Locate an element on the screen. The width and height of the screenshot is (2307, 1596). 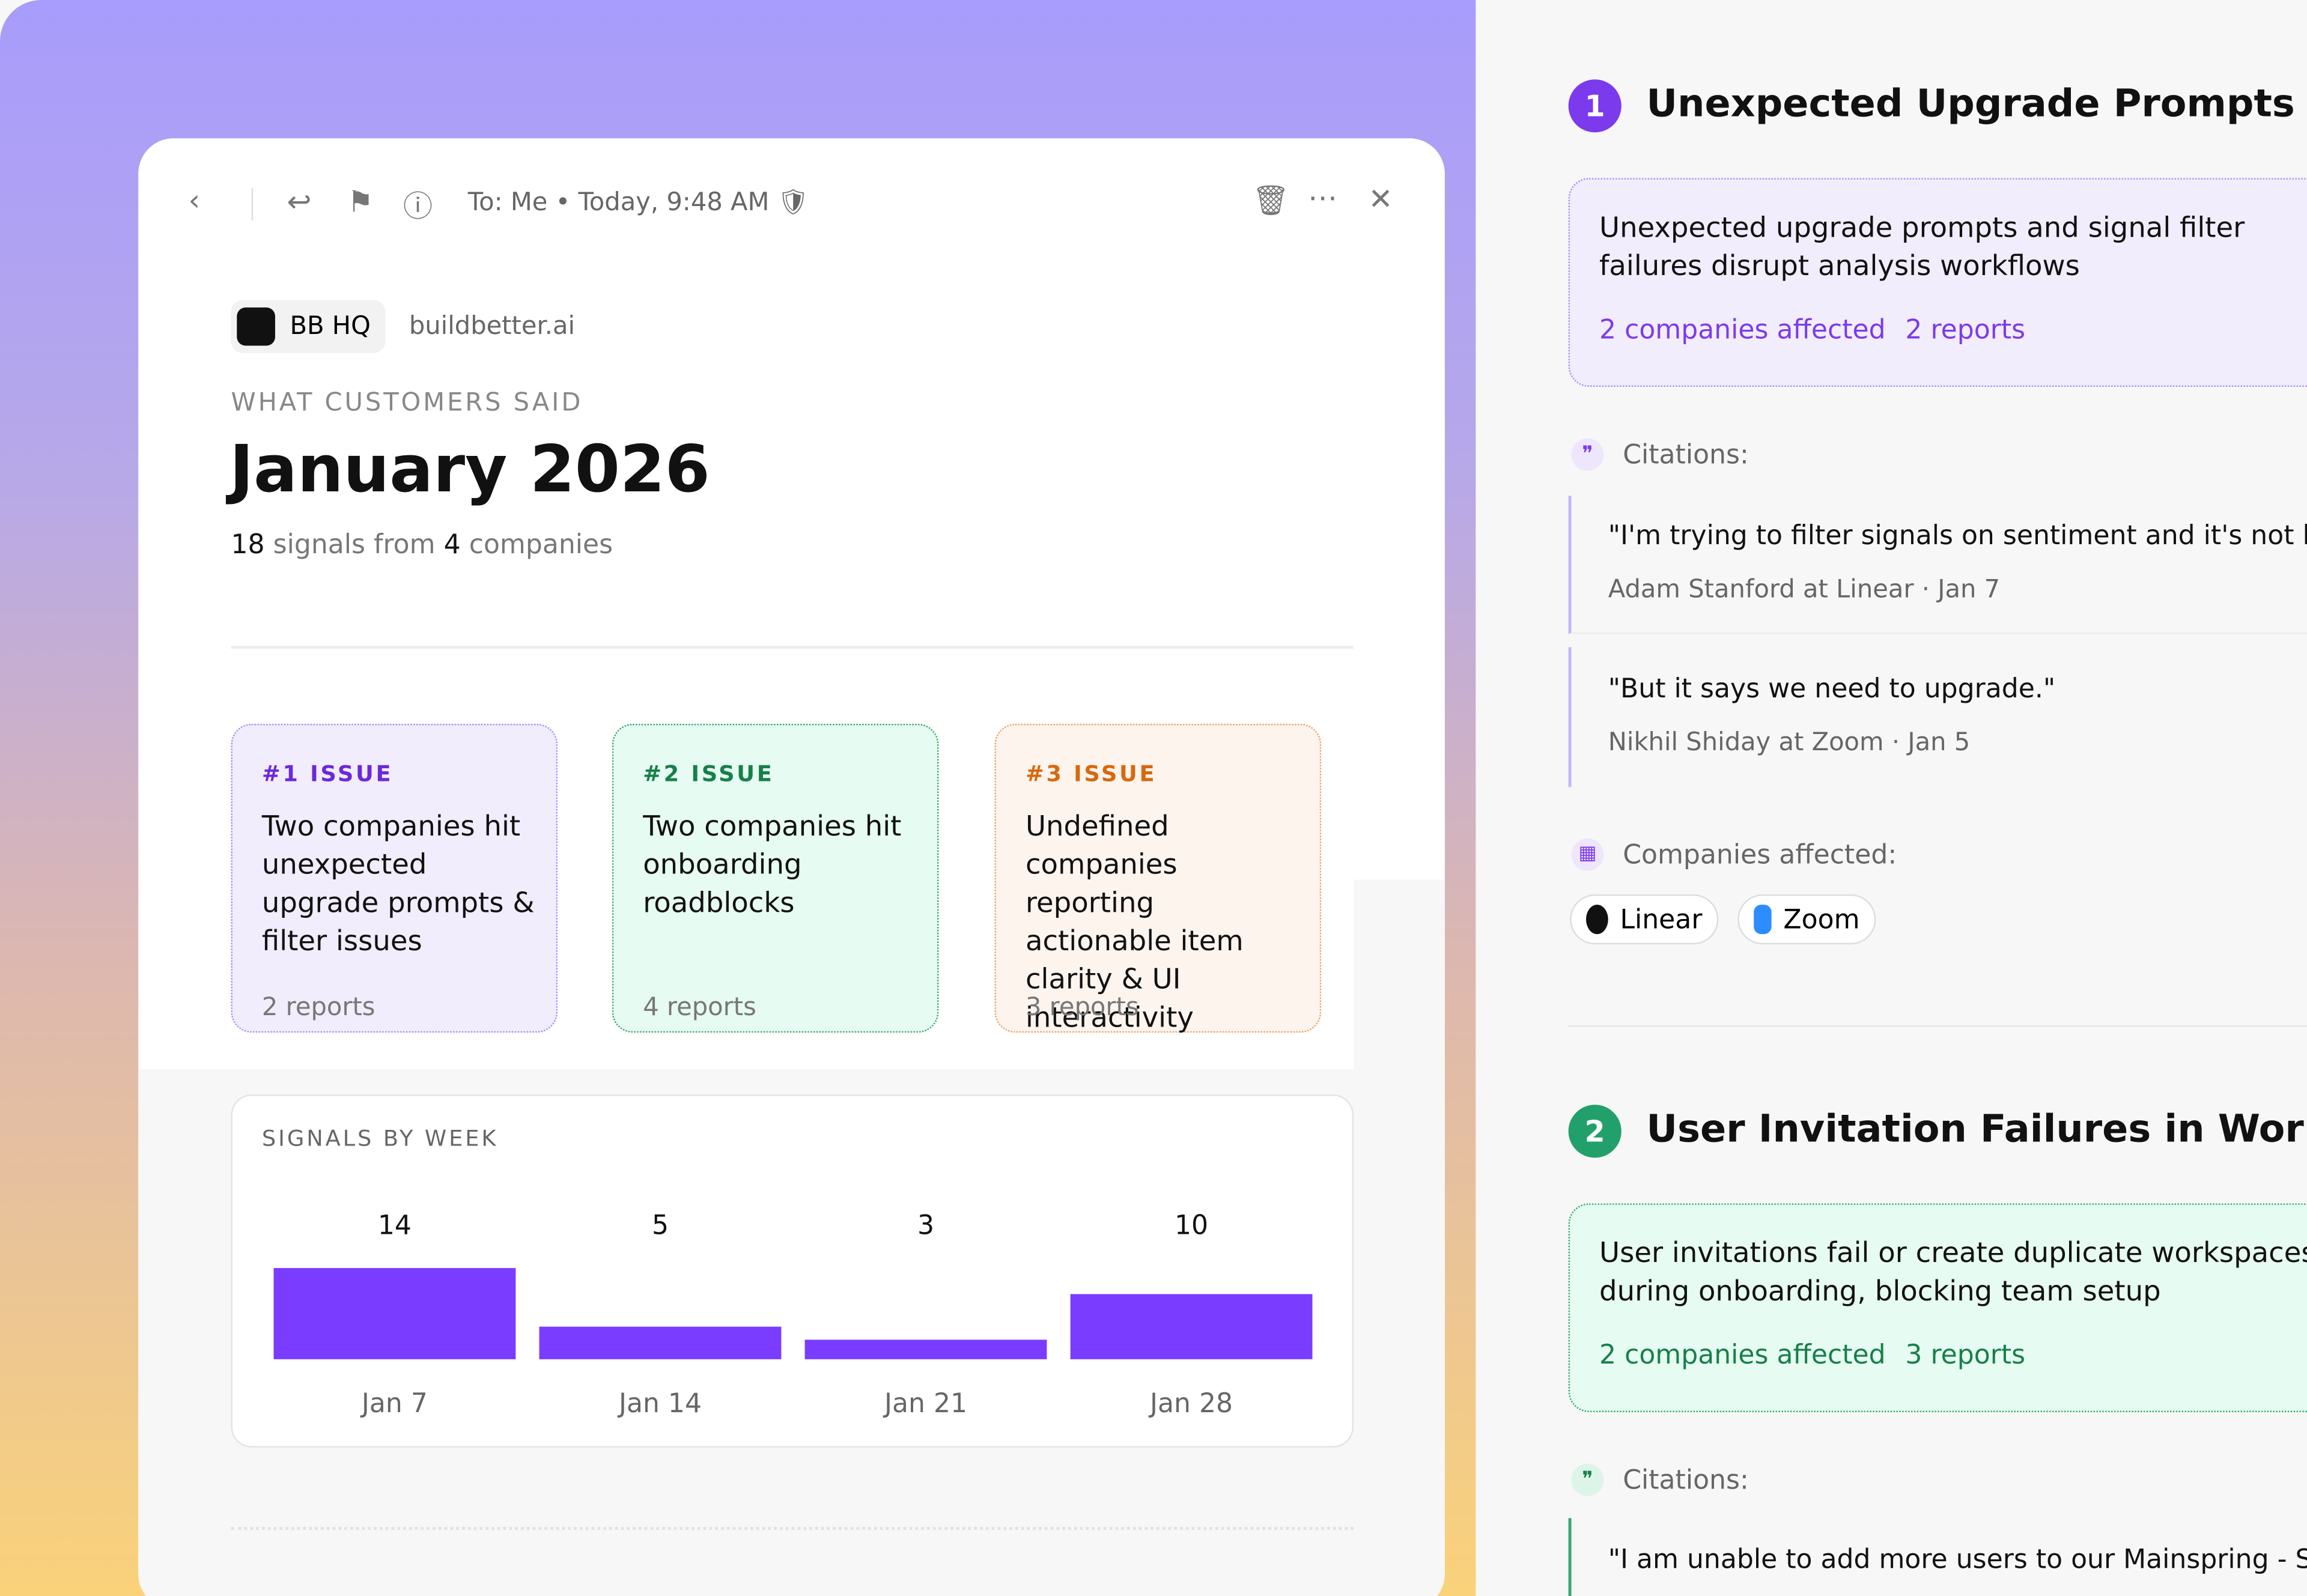
attribution: Adam Stanford at Linear · Jan 7 is located at coordinates (1804, 590).